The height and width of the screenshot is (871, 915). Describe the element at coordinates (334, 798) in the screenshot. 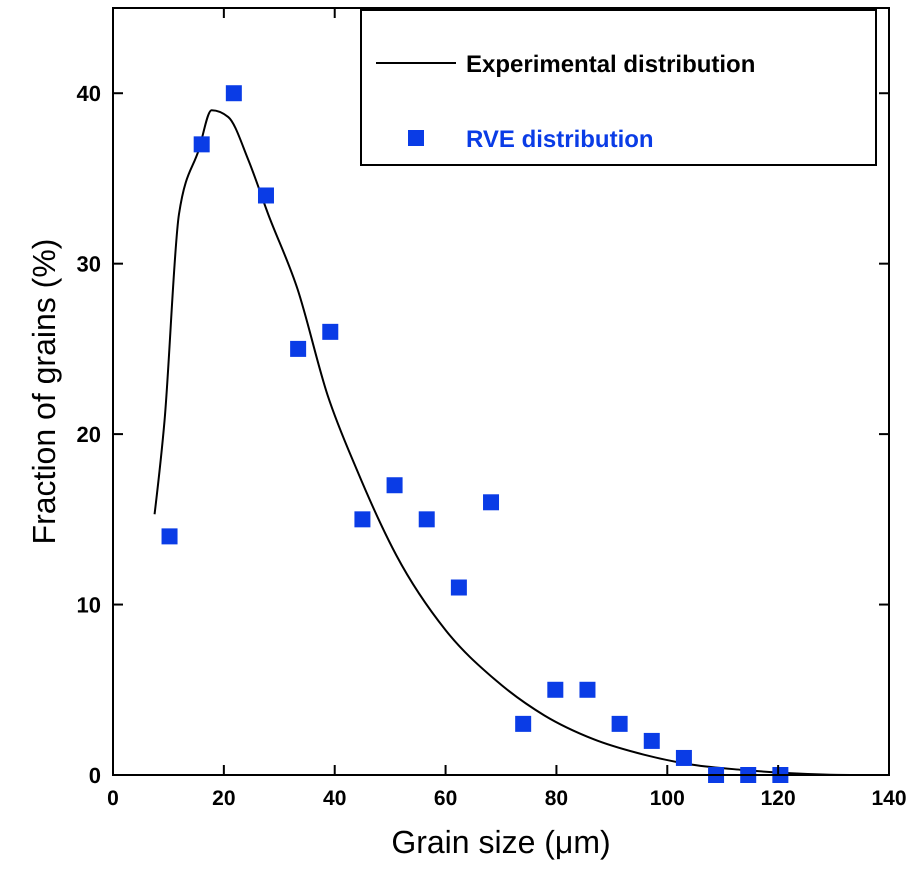

I see `x-tick-label: 40` at that location.